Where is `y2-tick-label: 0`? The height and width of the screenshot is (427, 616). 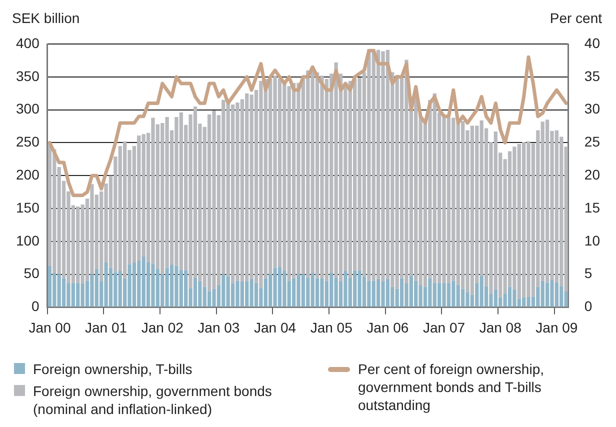
y2-tick-label: 0 is located at coordinates (588, 306).